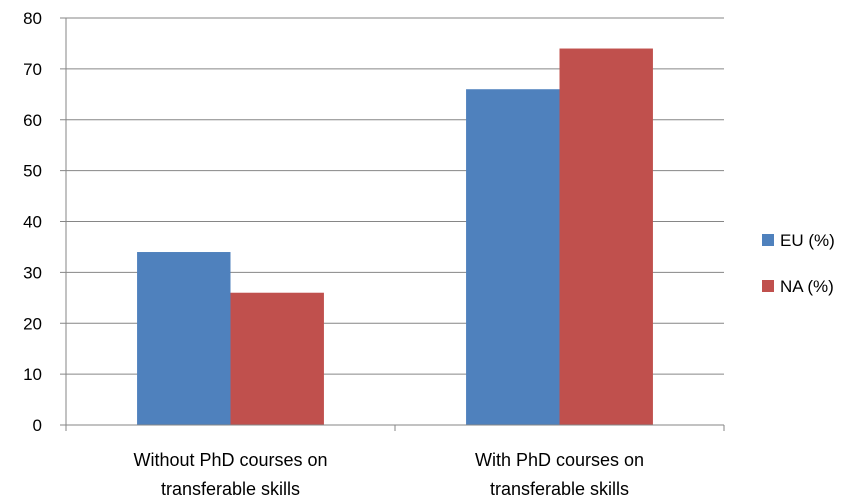  I want to click on legend-swatch-na, so click(768, 286).